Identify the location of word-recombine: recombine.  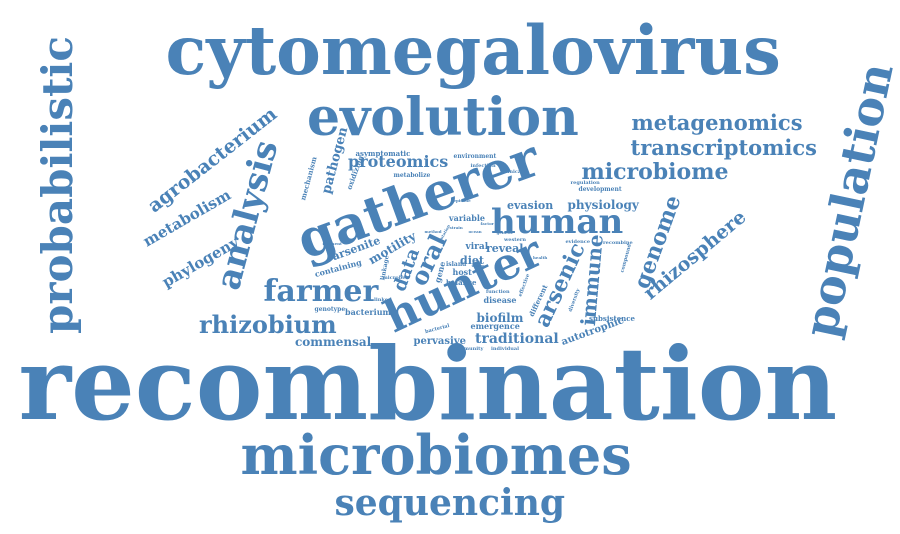
(618, 242).